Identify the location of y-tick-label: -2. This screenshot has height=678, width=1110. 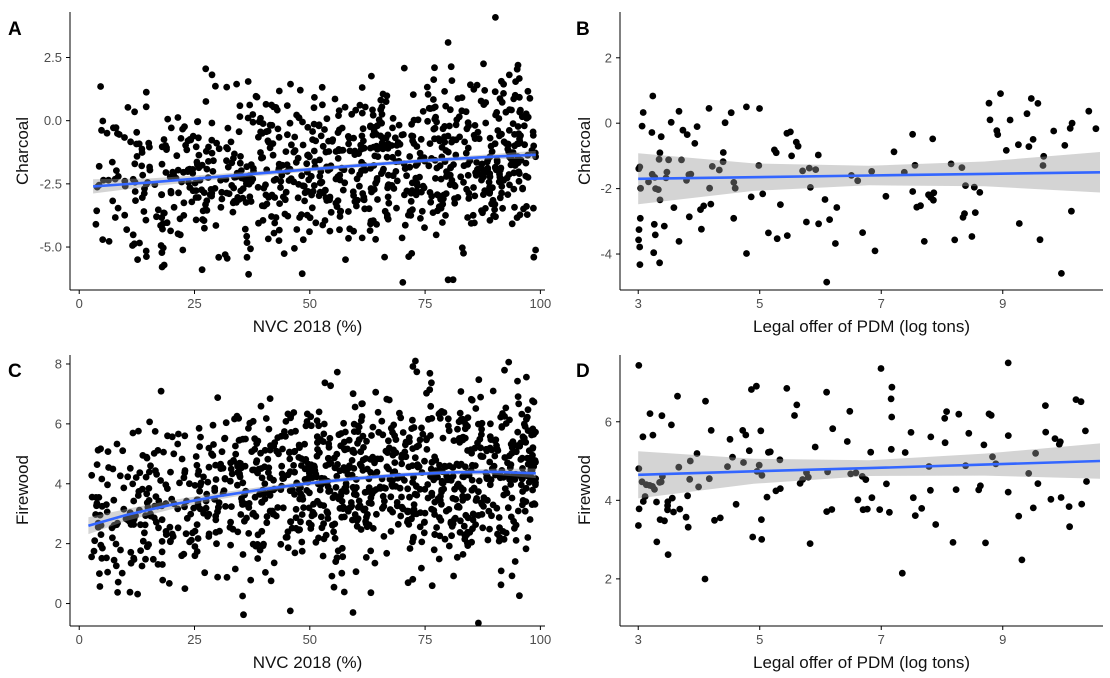
(606, 188).